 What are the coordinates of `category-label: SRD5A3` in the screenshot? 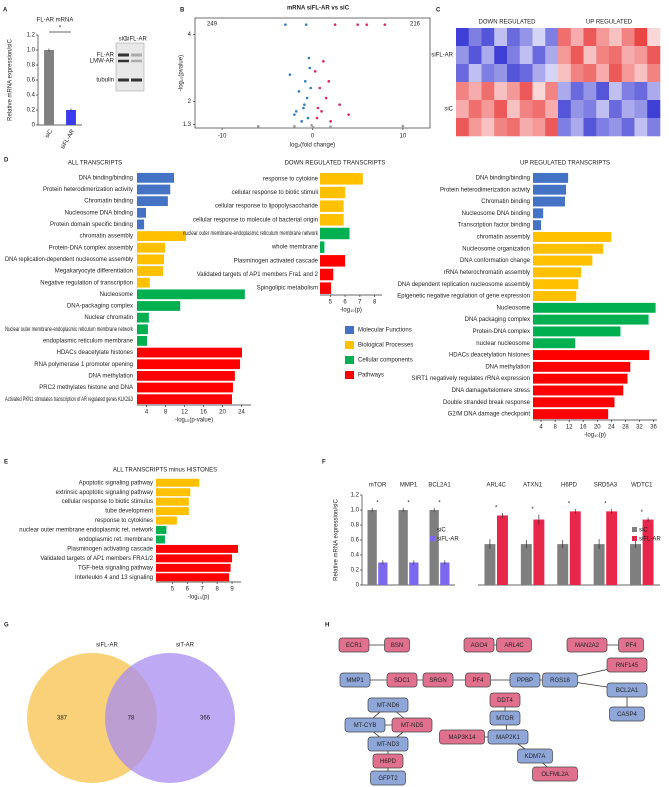 It's located at (606, 486).